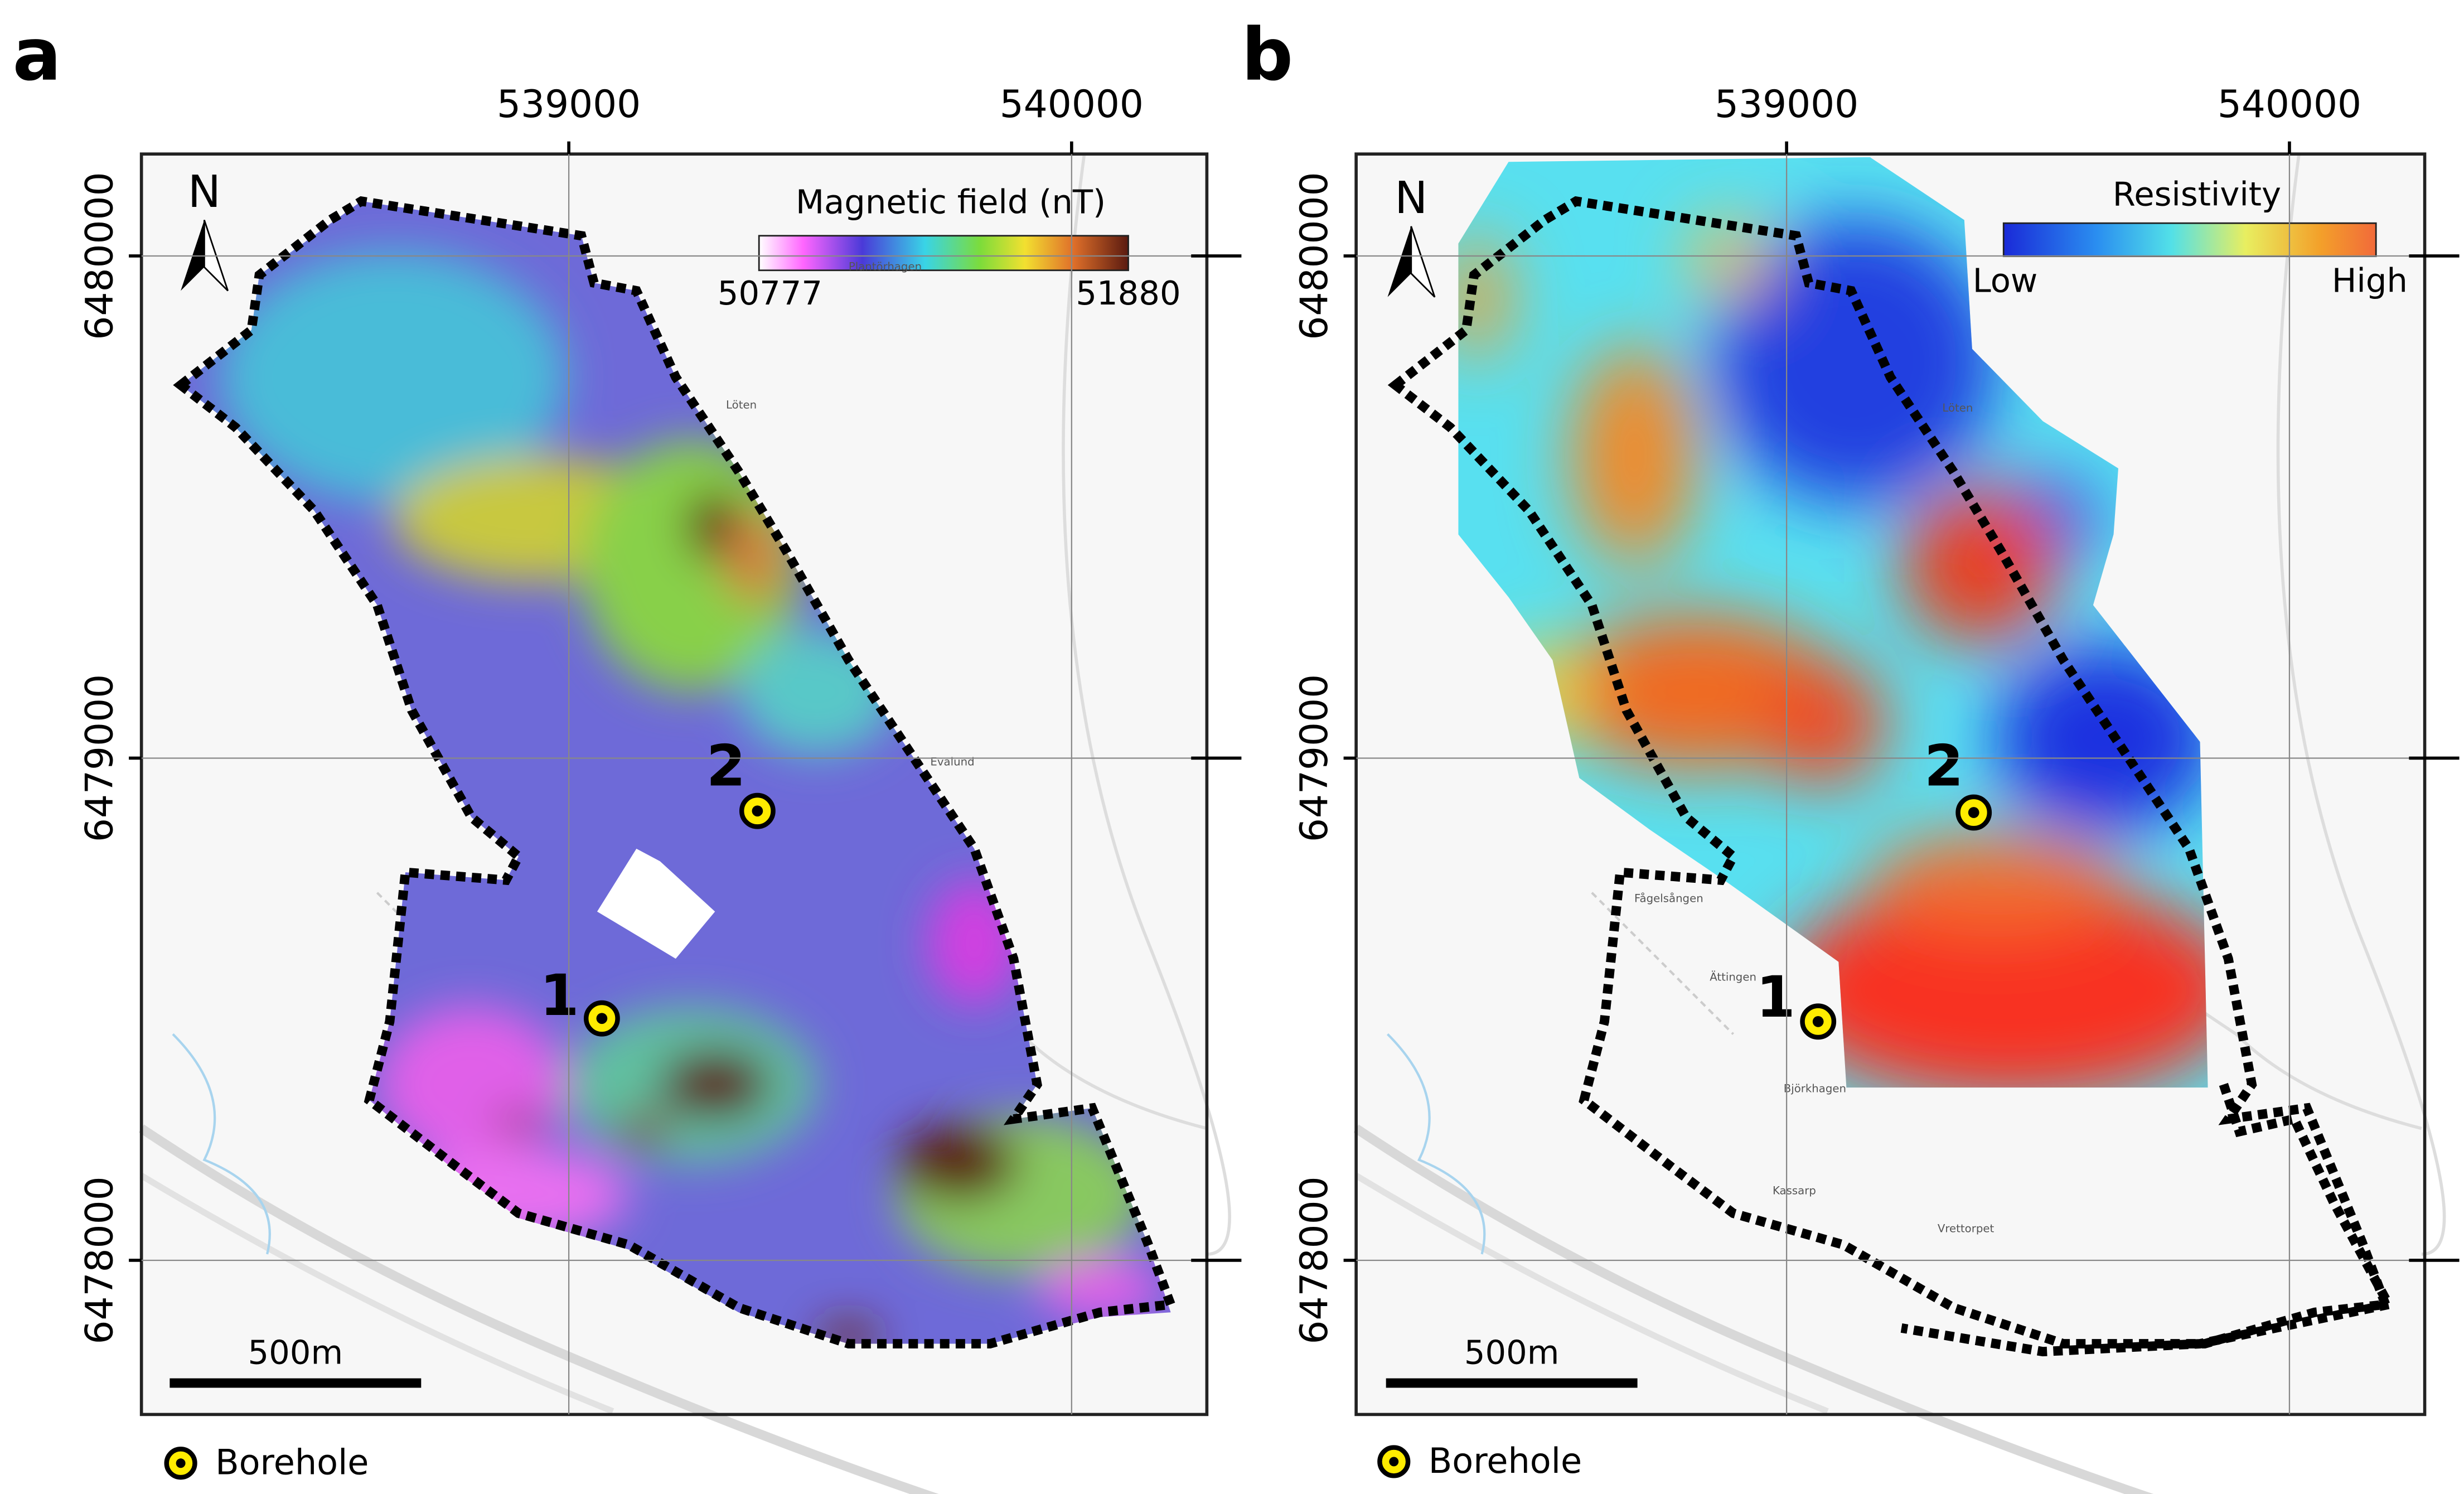 The width and height of the screenshot is (2464, 1494). Describe the element at coordinates (2005, 280) in the screenshot. I see `legend-min: Low` at that location.